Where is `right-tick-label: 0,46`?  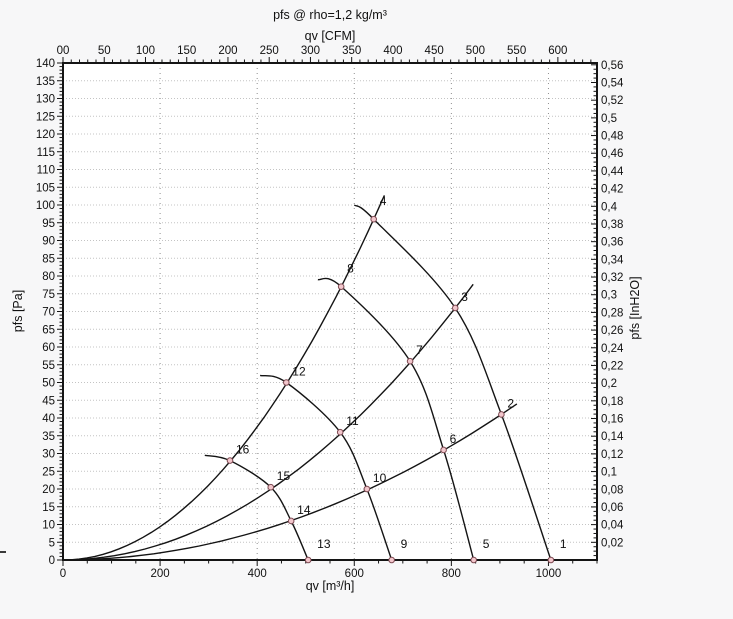
right-tick-label: 0,46 is located at coordinates (612, 154).